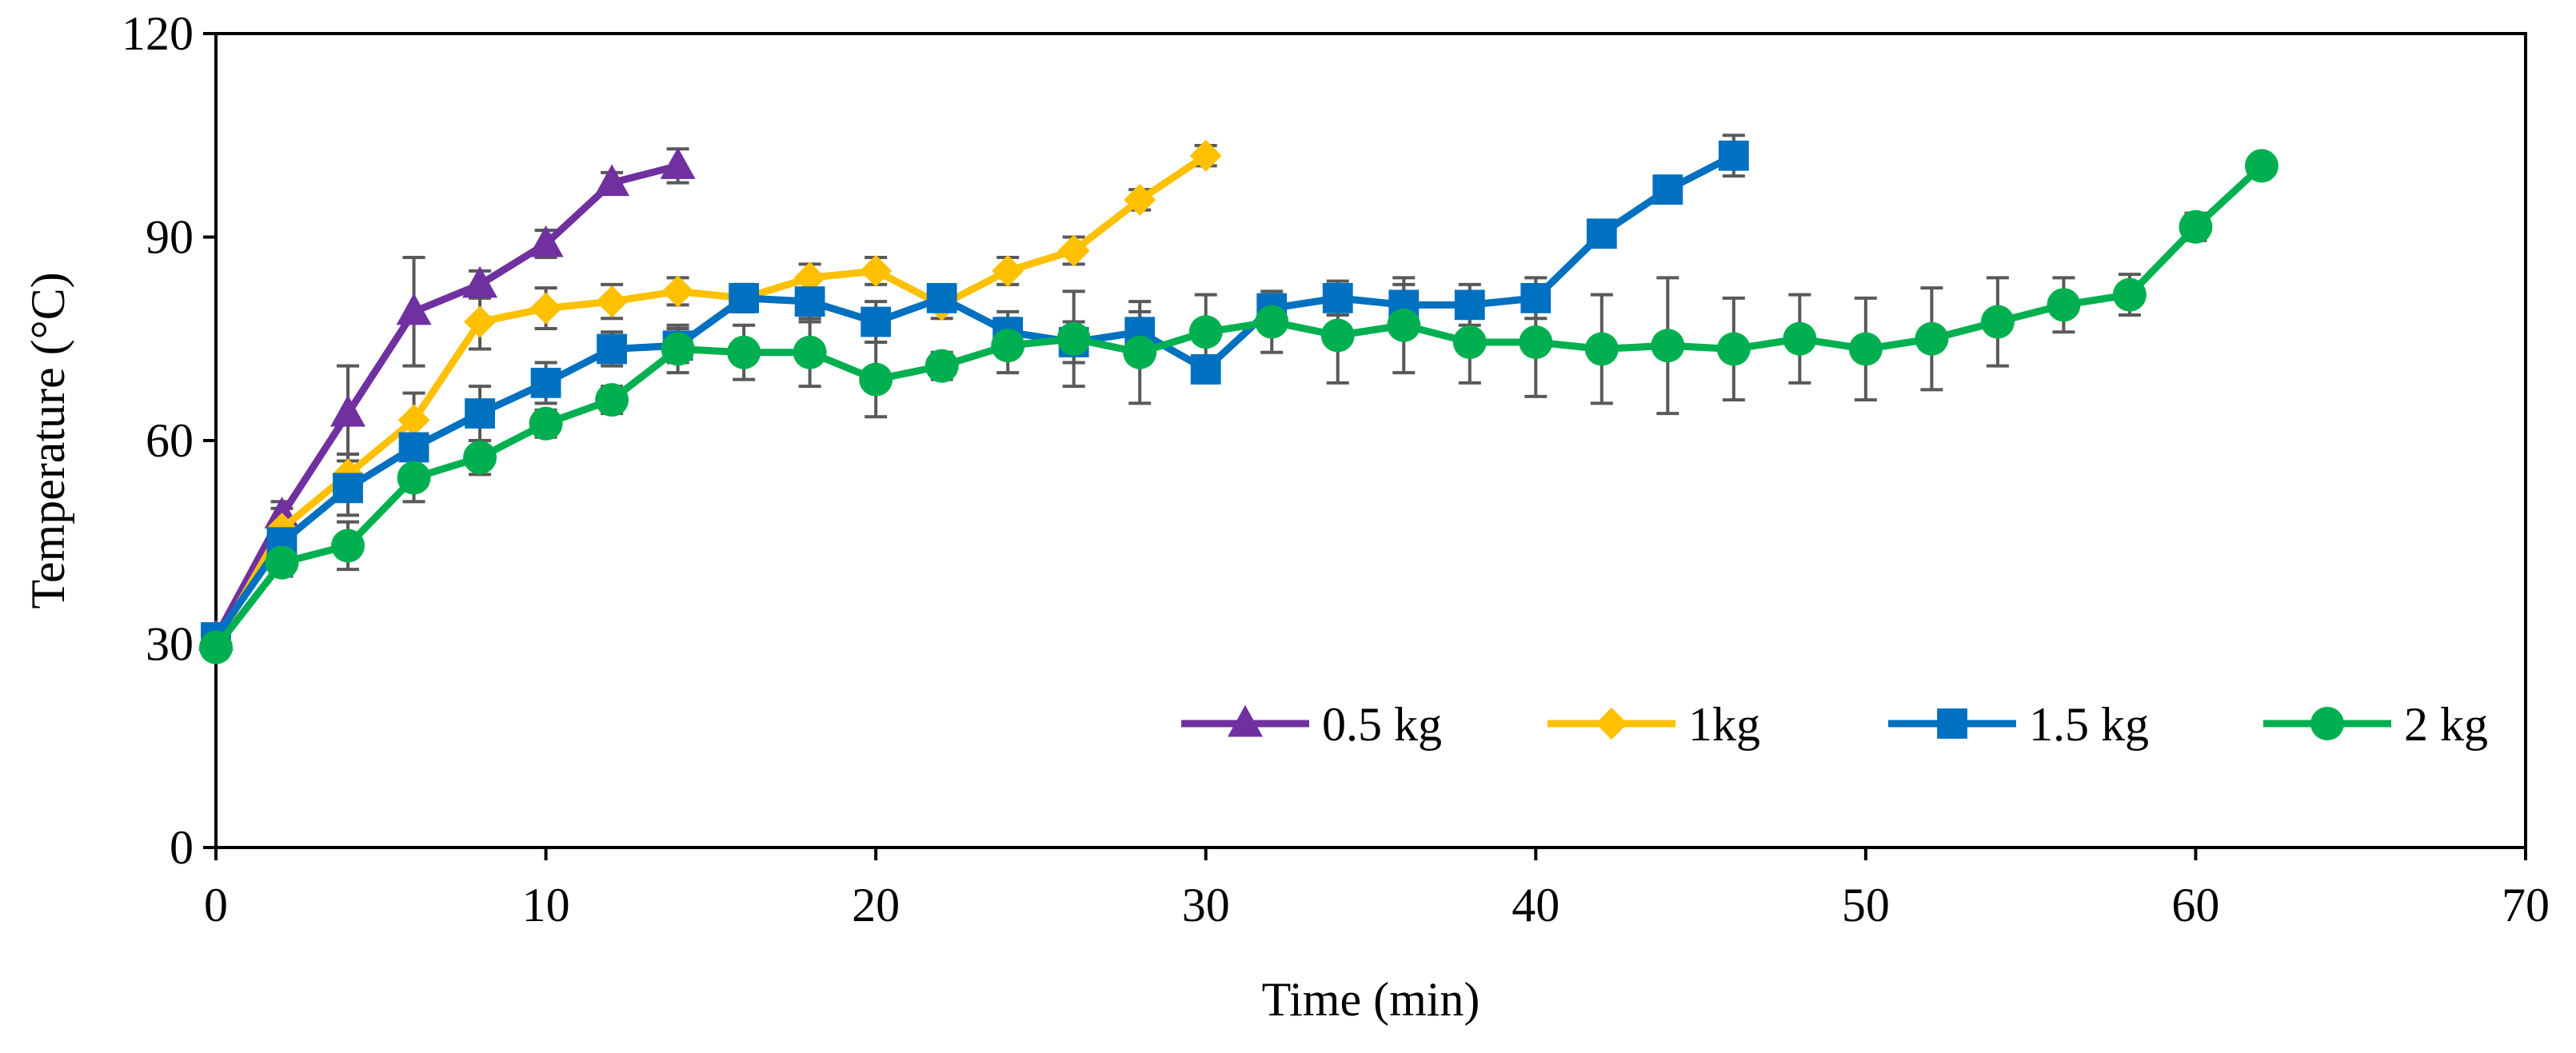  Describe the element at coordinates (1654, 725) in the screenshot. I see `legend-item: 1kg` at that location.